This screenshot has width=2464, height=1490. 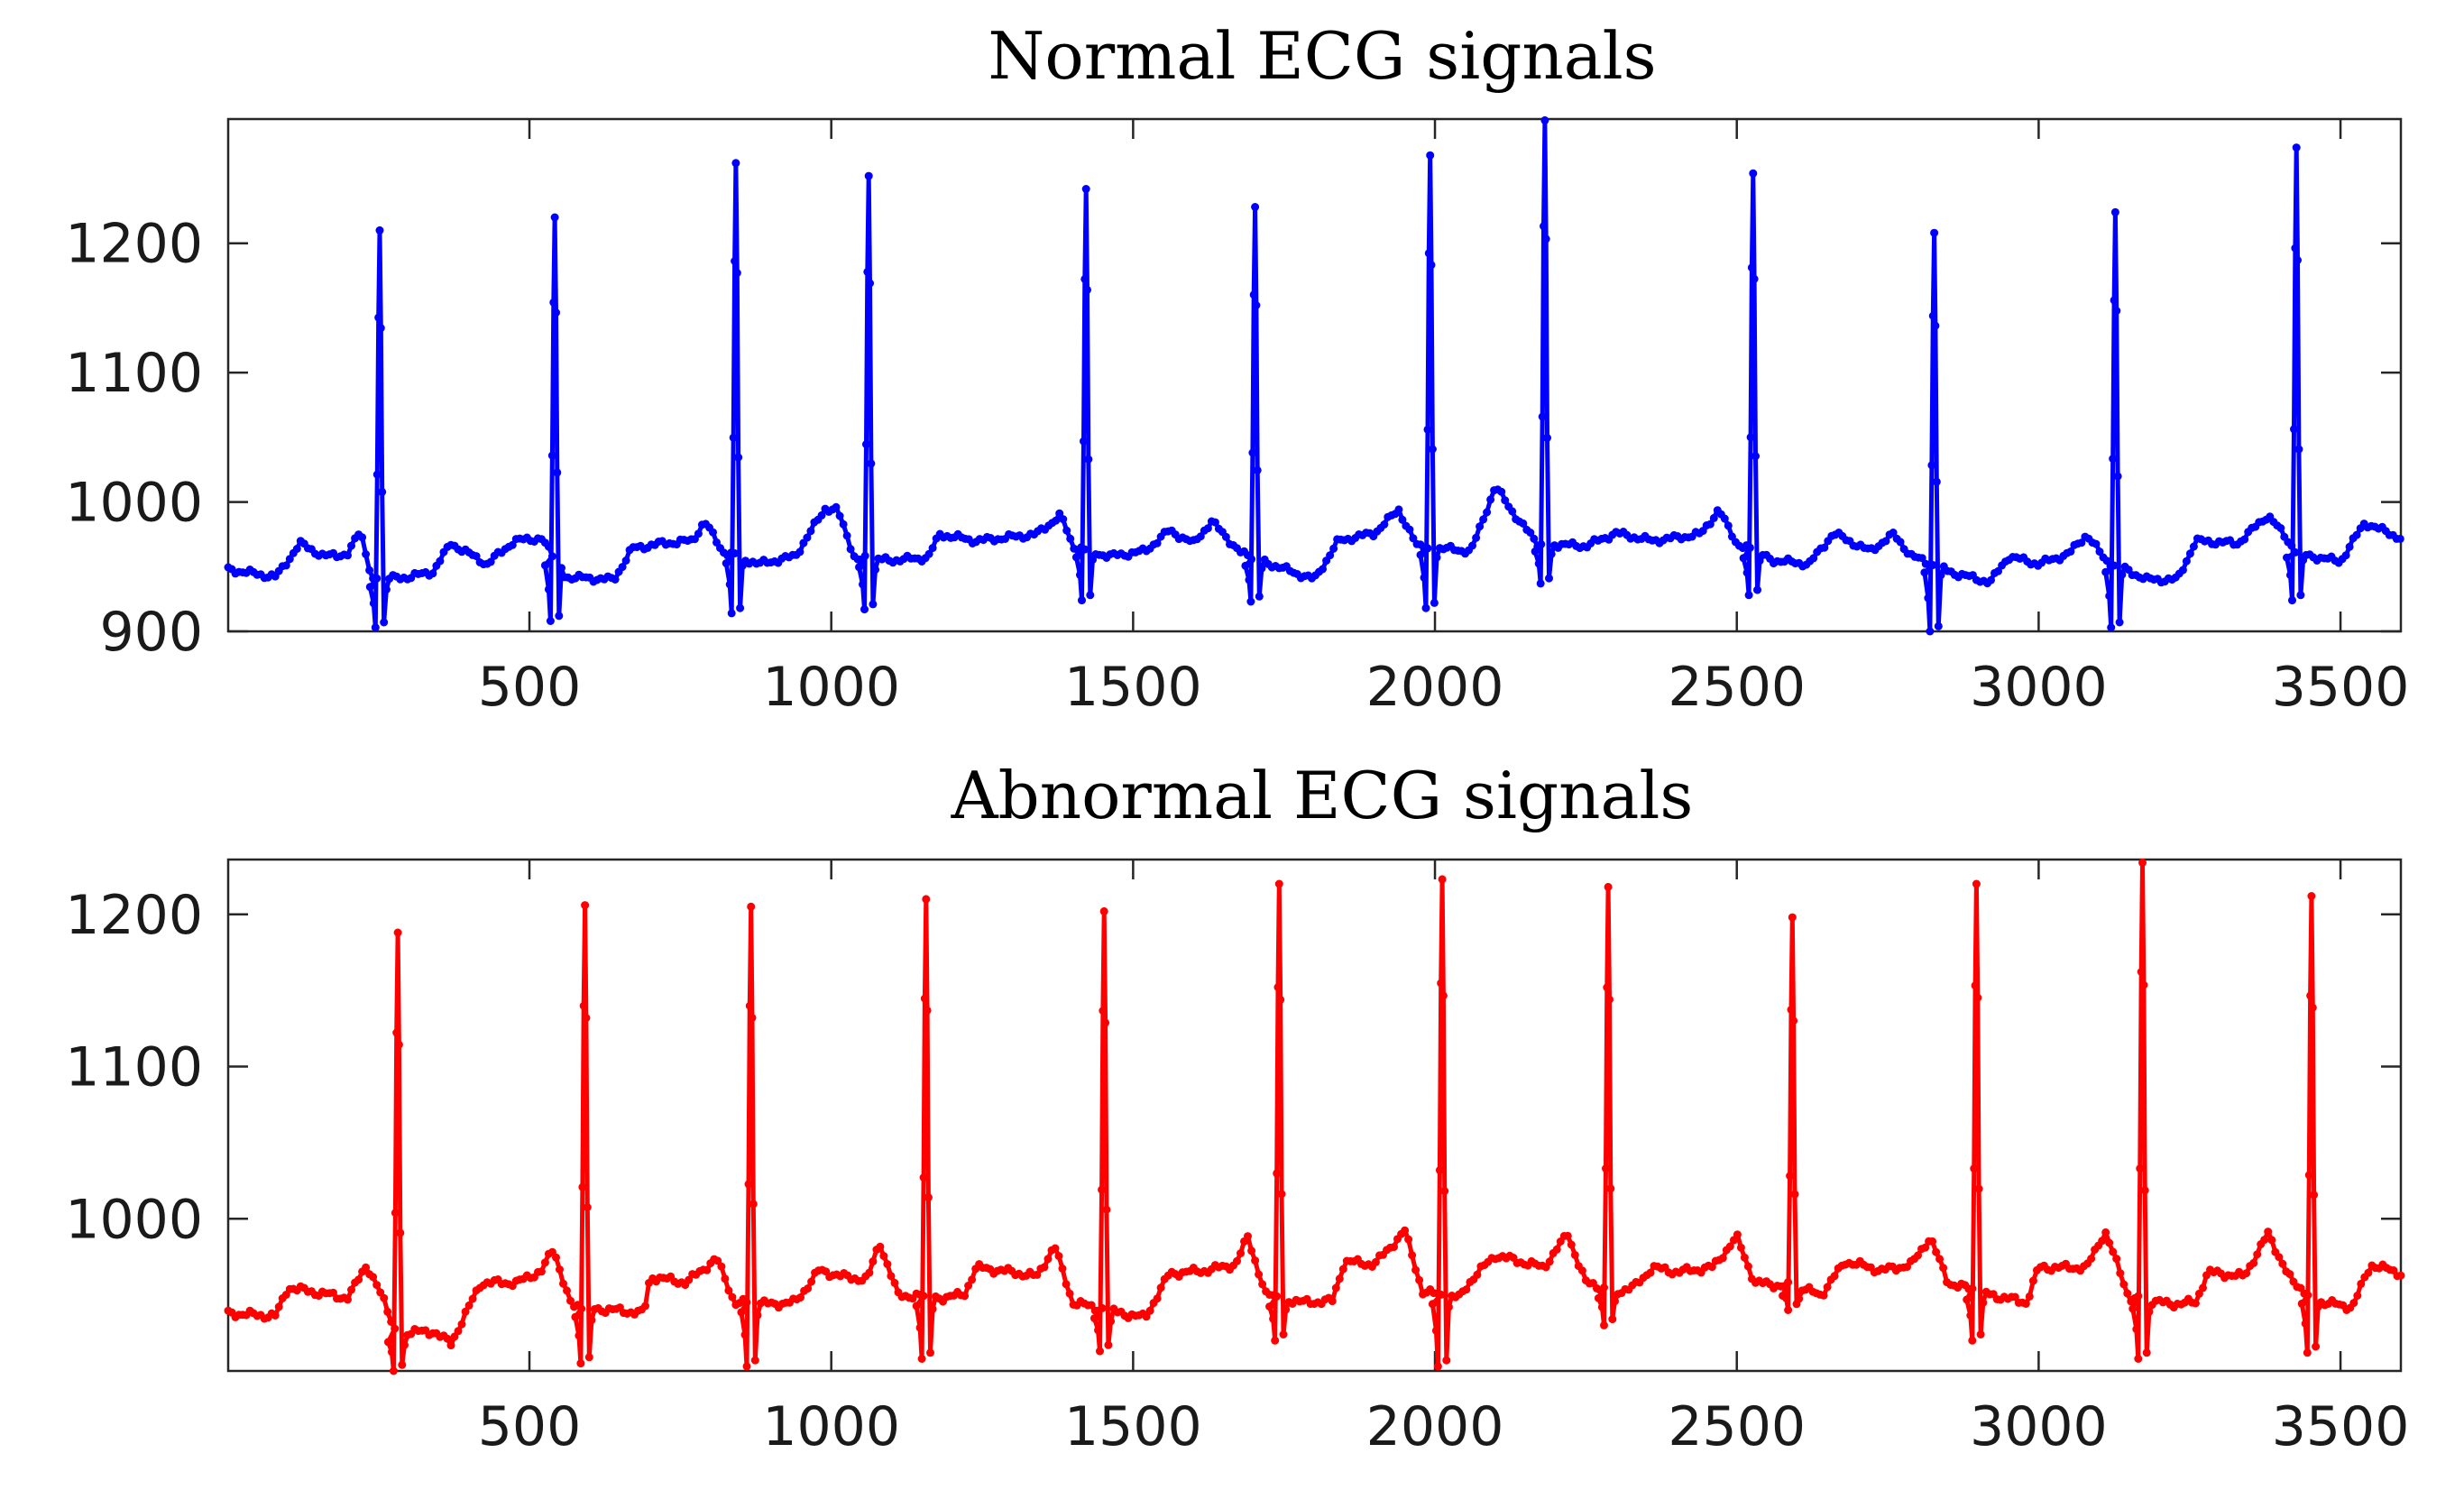 What do you see at coordinates (151, 632) in the screenshot?
I see `normal-y-tick-label: 900` at bounding box center [151, 632].